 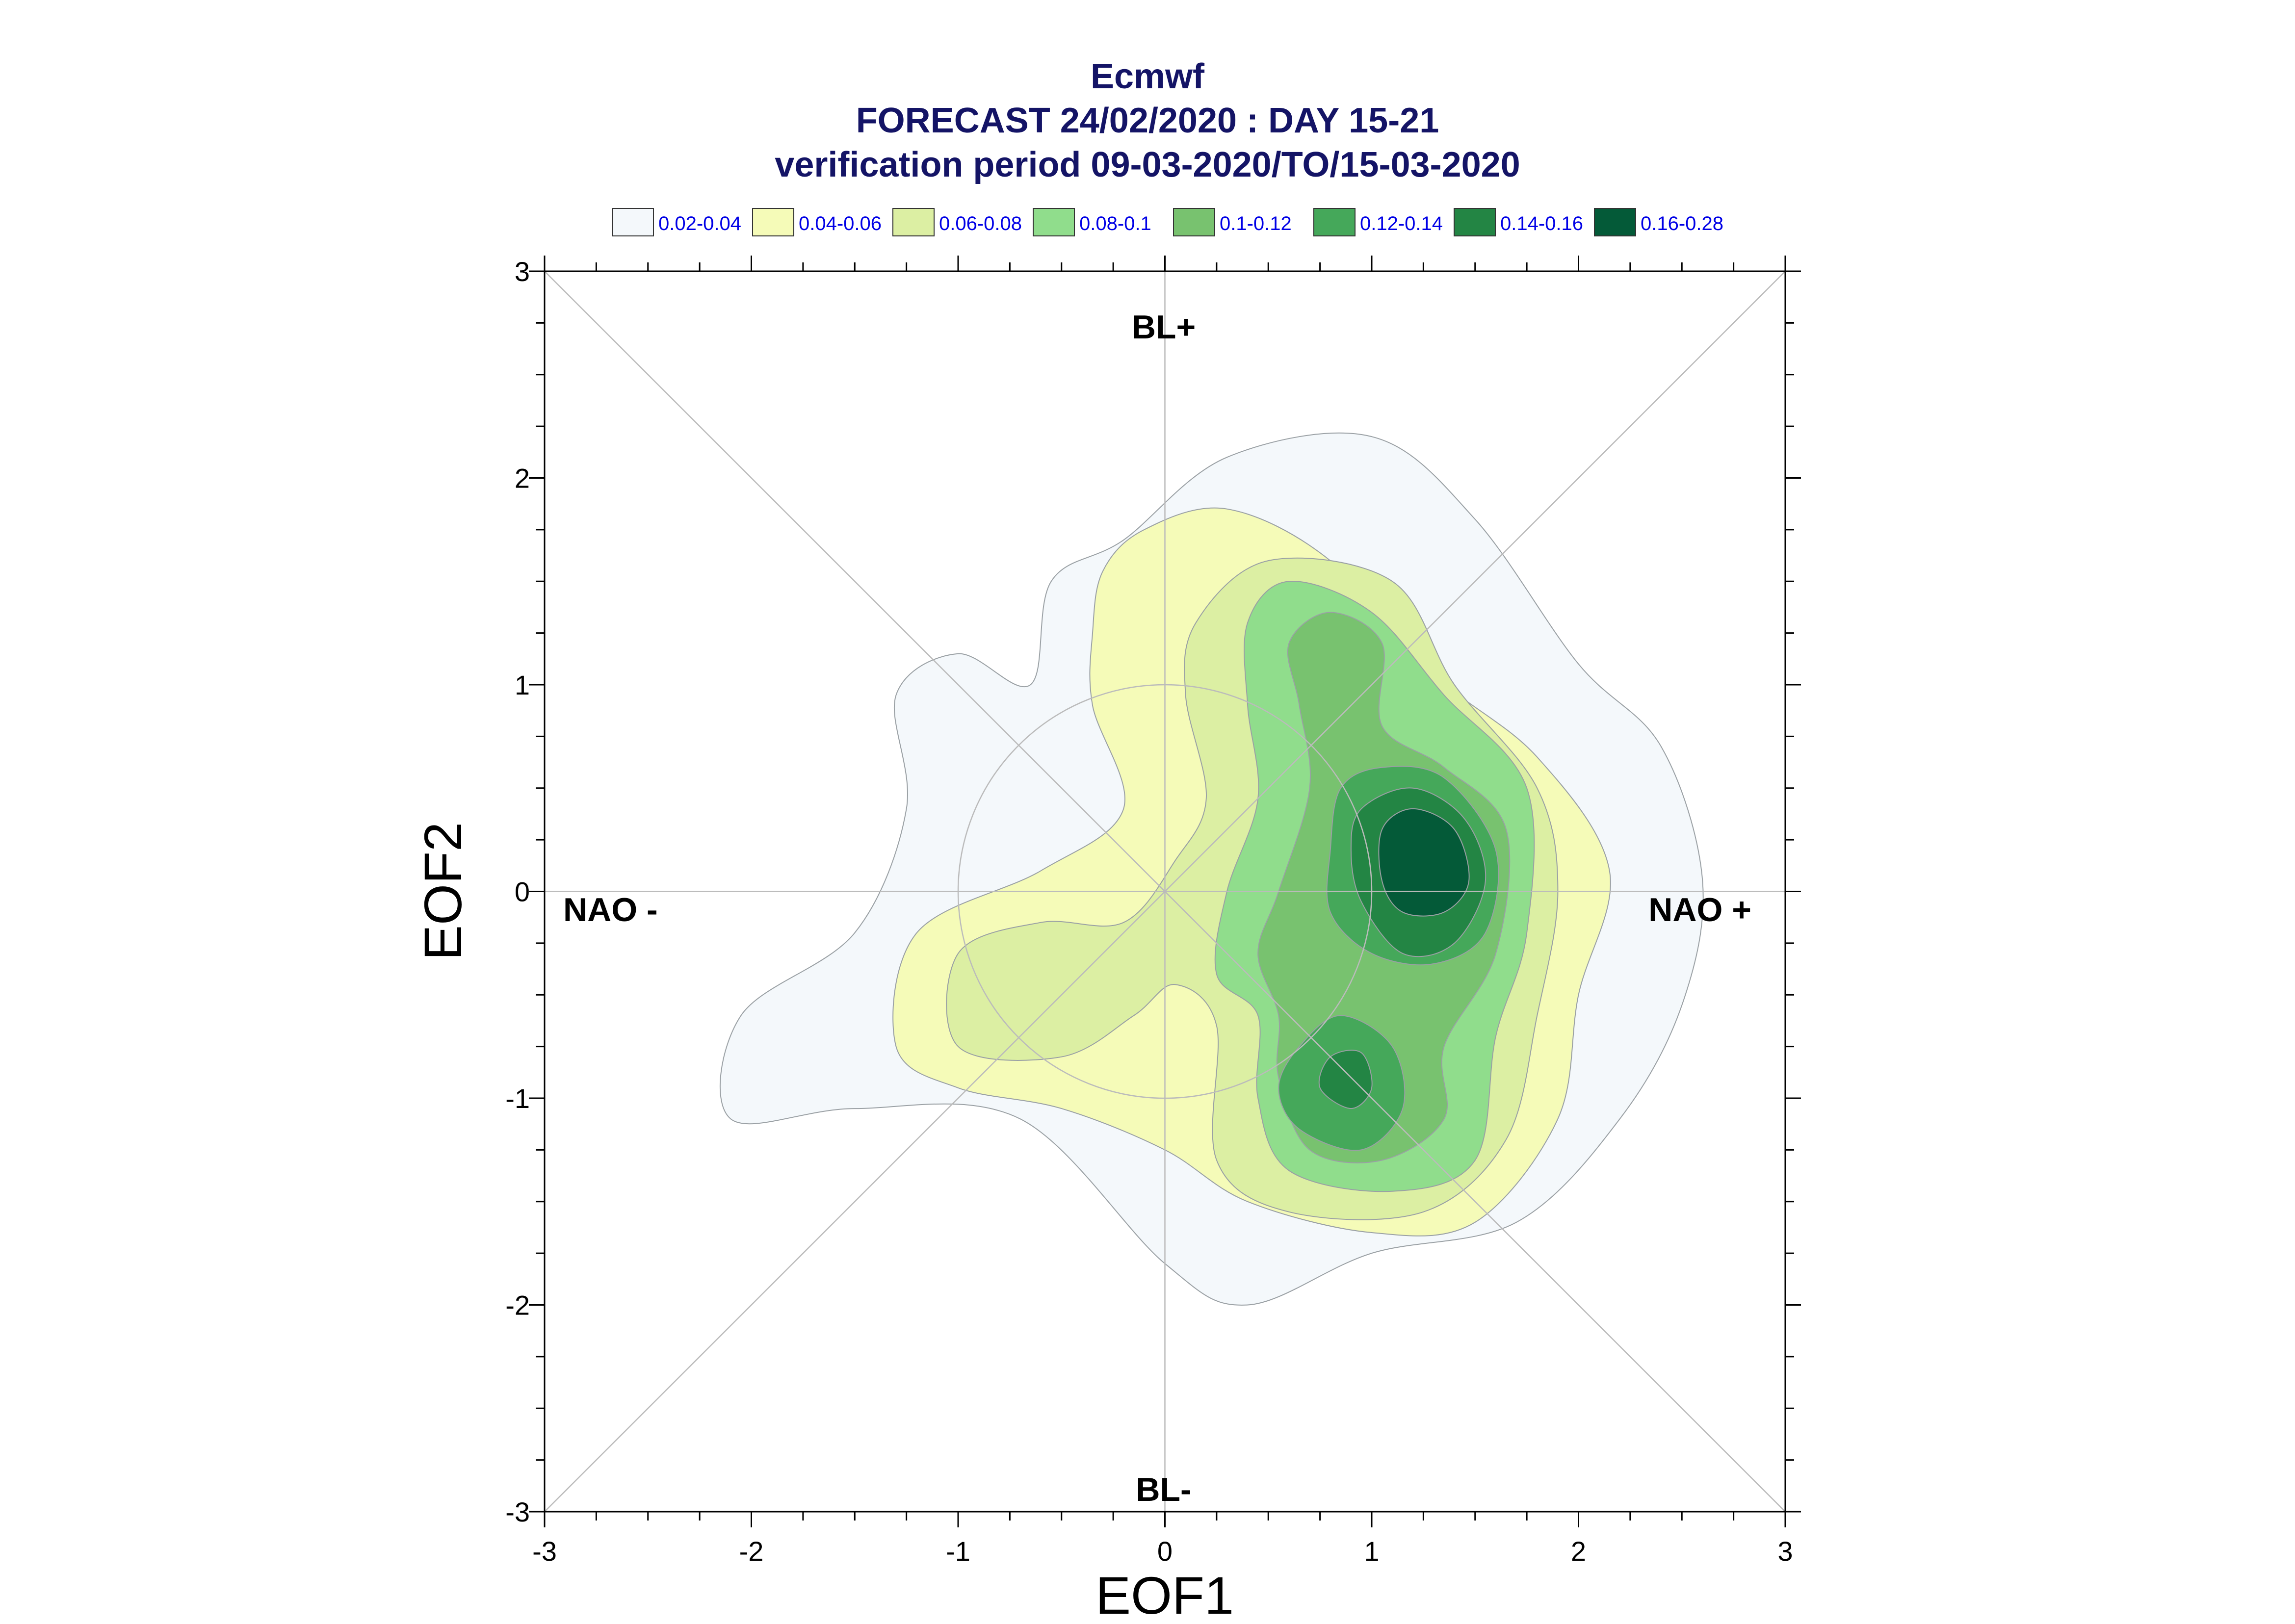 I want to click on x-tick-label: -1, so click(x=958, y=1551).